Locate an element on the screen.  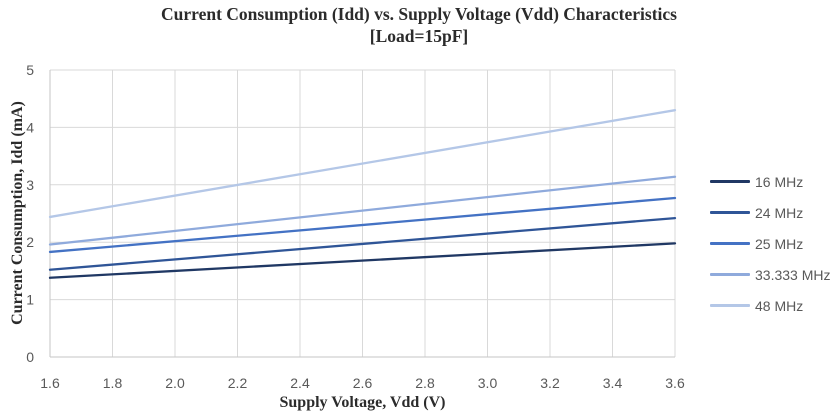
legend-item: 48 MHz is located at coordinates (770, 305).